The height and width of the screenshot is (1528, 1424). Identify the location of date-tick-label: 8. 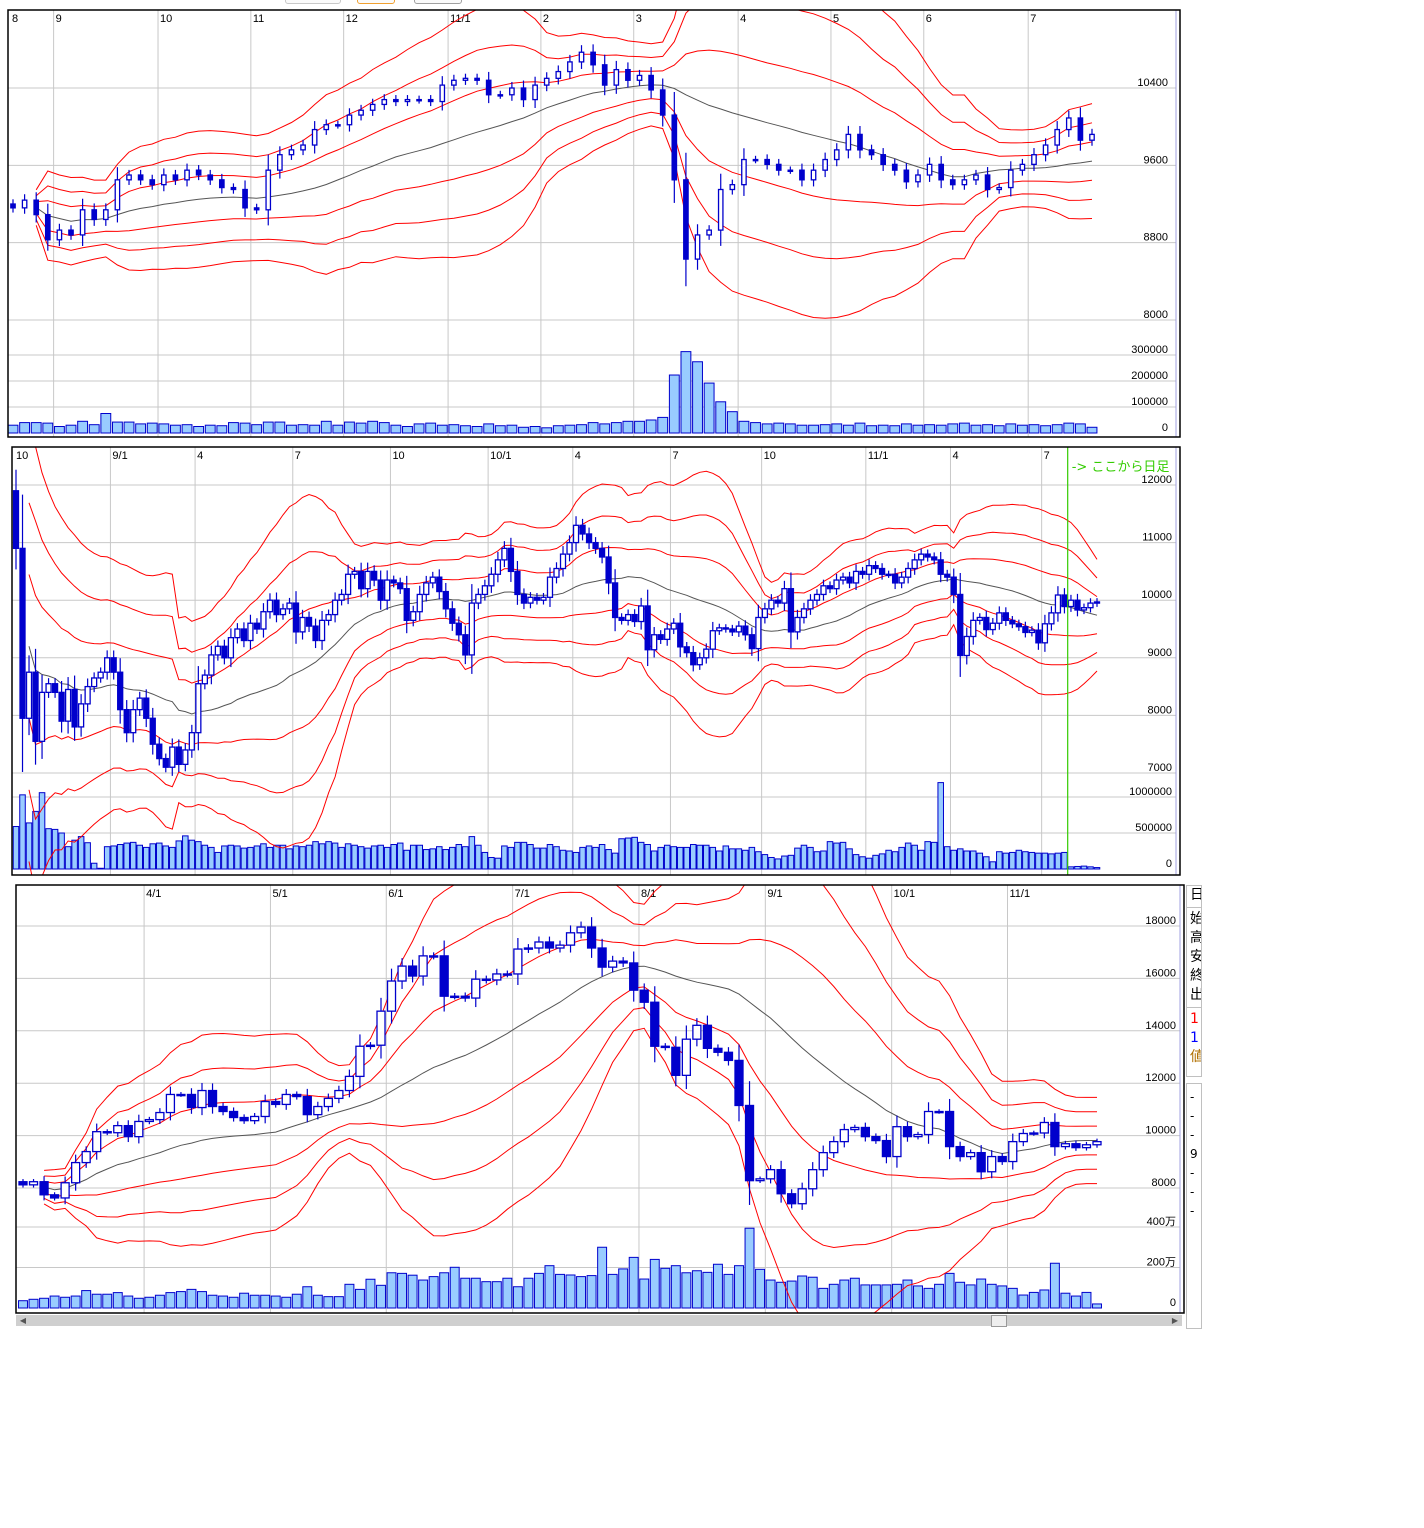
(15, 19).